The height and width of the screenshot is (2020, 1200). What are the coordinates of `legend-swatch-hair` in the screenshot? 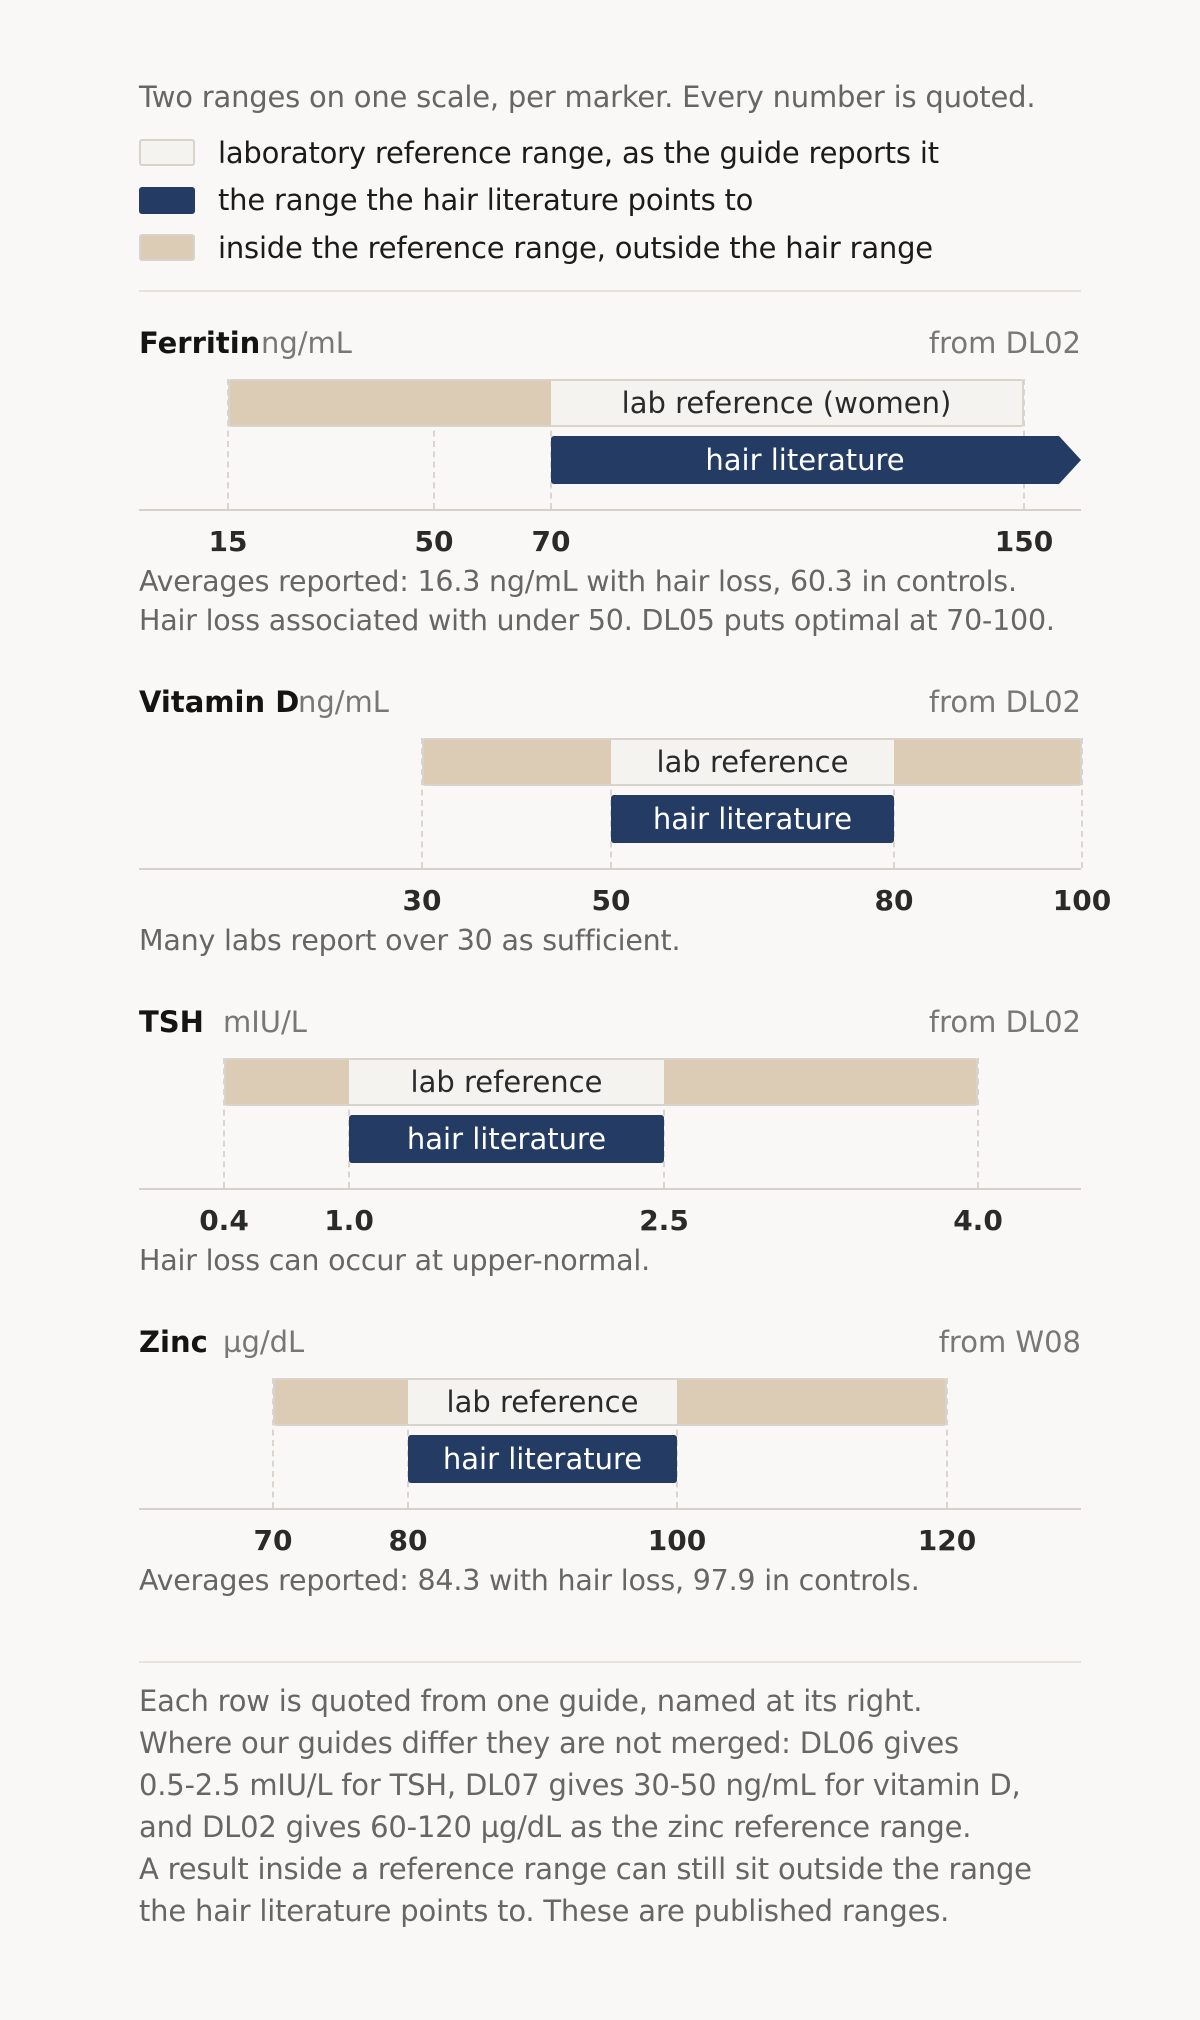 It's located at (167, 200).